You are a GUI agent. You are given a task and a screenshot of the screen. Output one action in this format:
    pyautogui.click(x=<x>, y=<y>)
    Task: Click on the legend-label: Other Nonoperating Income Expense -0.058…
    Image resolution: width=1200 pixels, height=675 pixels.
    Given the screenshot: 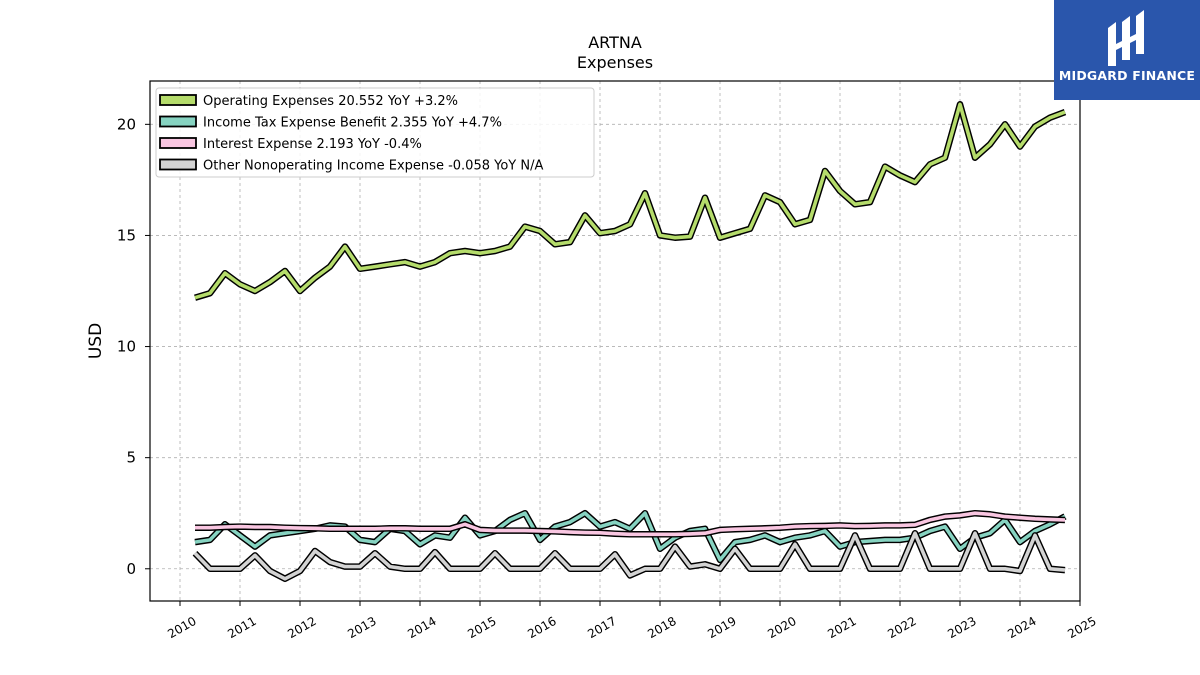 What is the action you would take?
    pyautogui.click(x=373, y=166)
    